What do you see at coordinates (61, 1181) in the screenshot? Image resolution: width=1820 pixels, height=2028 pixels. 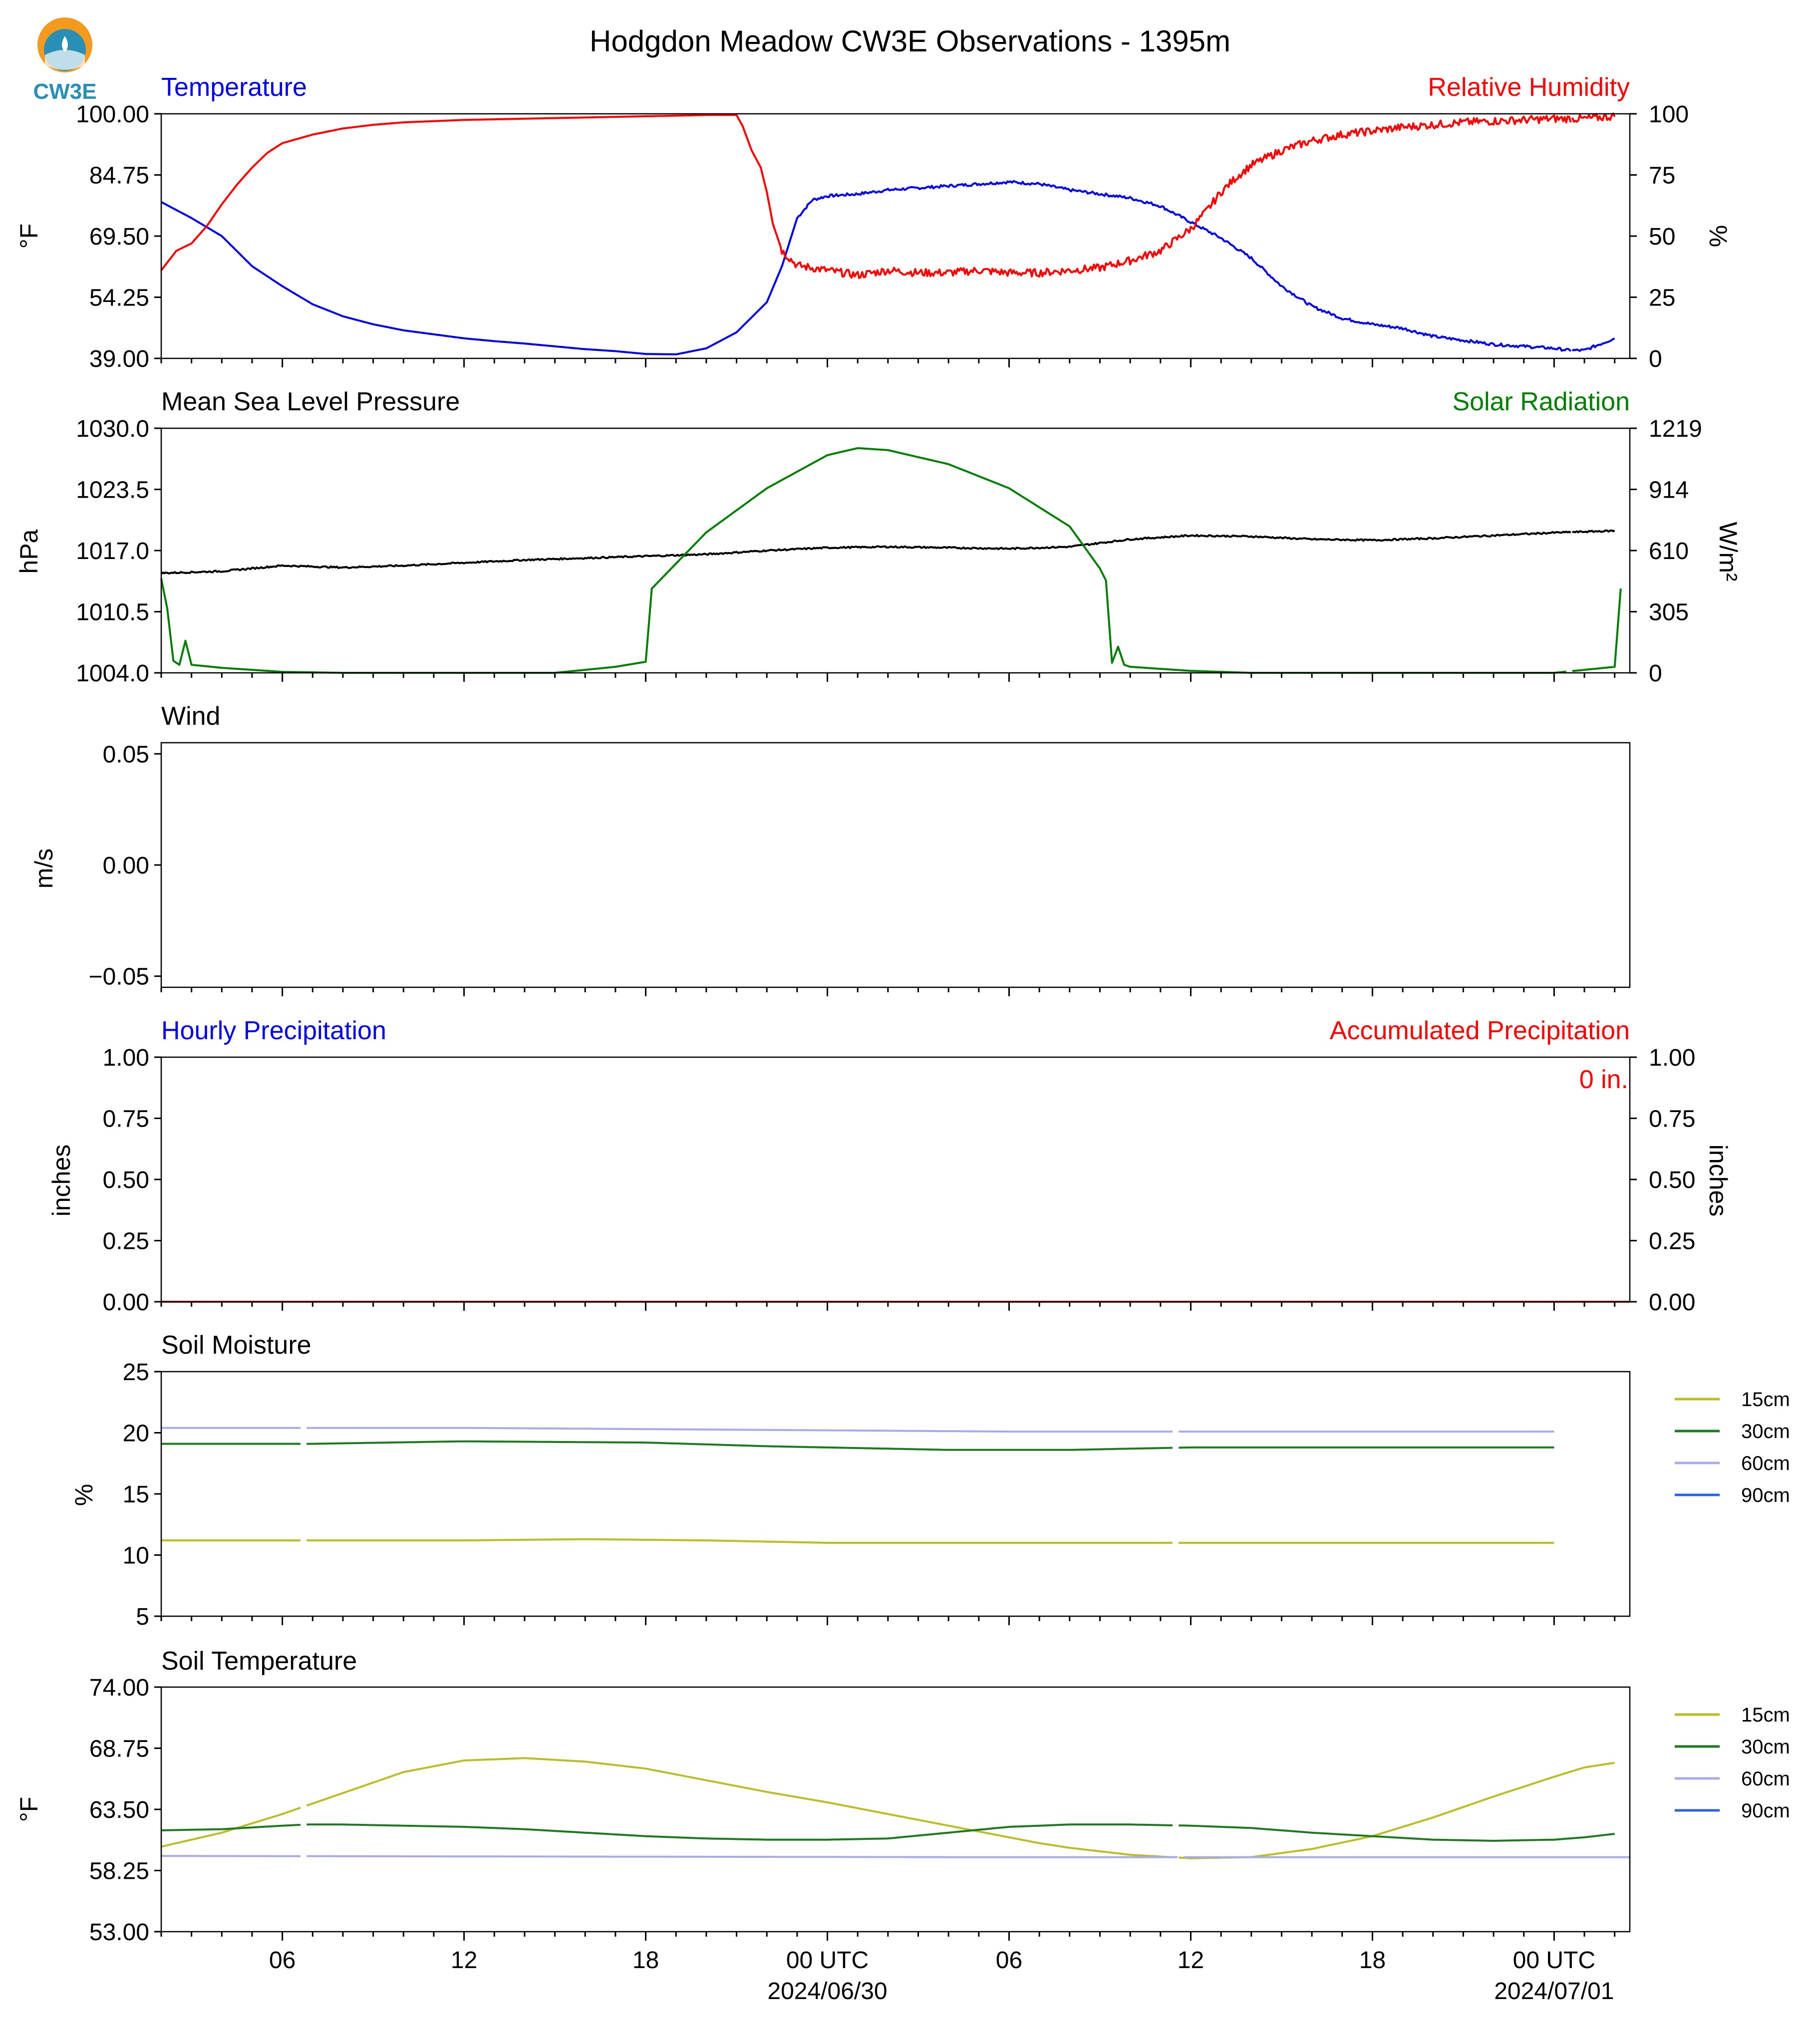 I see `precip-left-axis-label: inches` at bounding box center [61, 1181].